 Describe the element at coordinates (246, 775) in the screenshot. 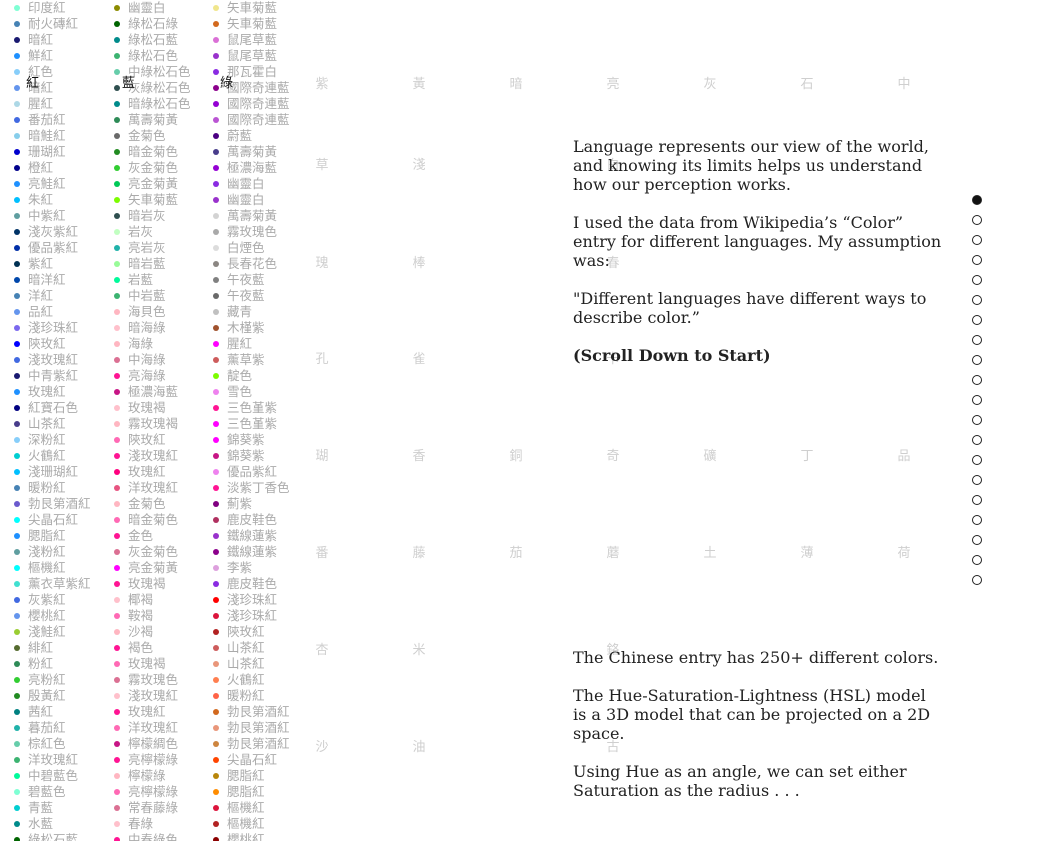

I see `color-name-label: 腮脂紅` at that location.